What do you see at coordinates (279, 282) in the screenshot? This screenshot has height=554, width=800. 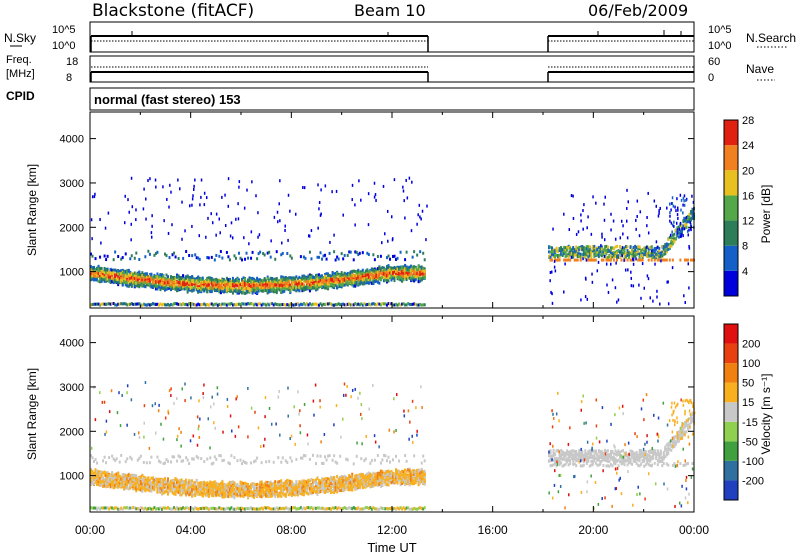 I see `echo-cell-1957` at bounding box center [279, 282].